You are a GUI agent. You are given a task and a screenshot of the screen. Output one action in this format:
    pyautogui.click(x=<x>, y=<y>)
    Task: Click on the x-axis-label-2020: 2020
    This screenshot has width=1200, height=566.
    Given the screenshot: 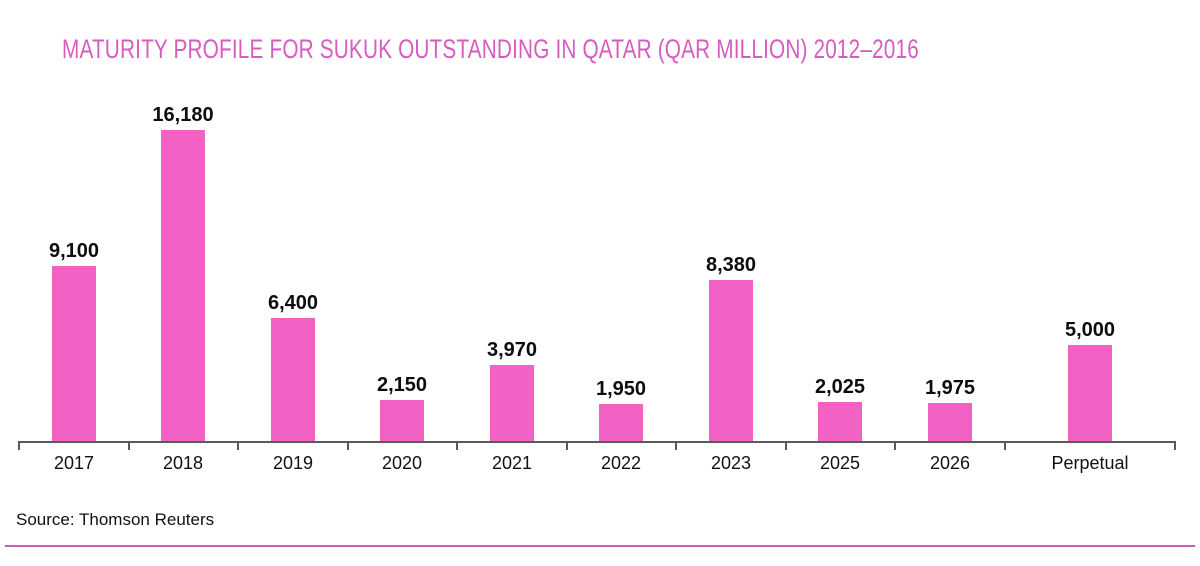 What is the action you would take?
    pyautogui.click(x=402, y=463)
    